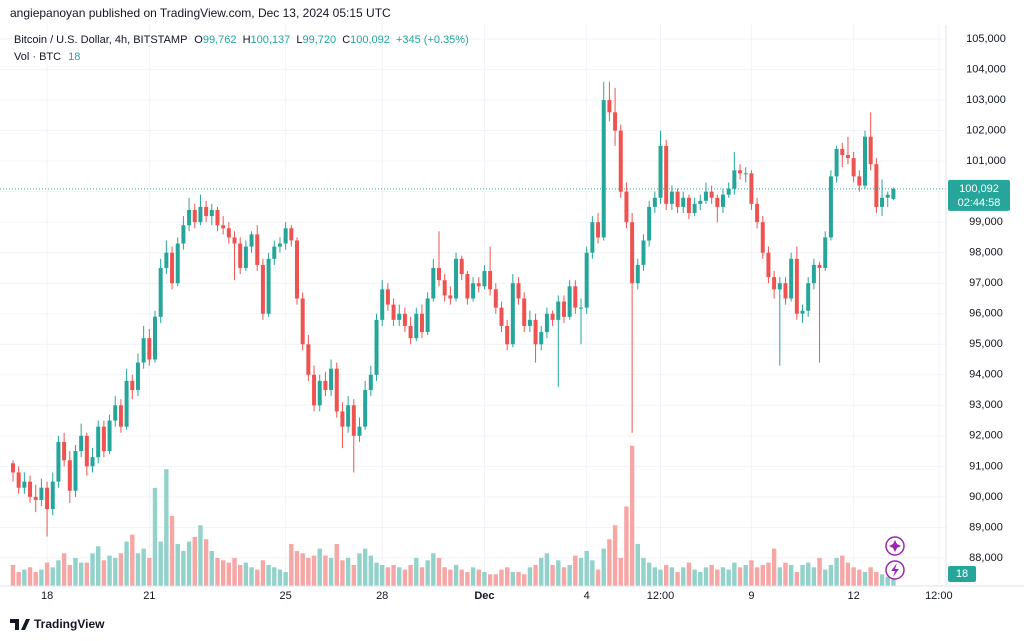  I want to click on x-tick-label: 12:00, so click(939, 596).